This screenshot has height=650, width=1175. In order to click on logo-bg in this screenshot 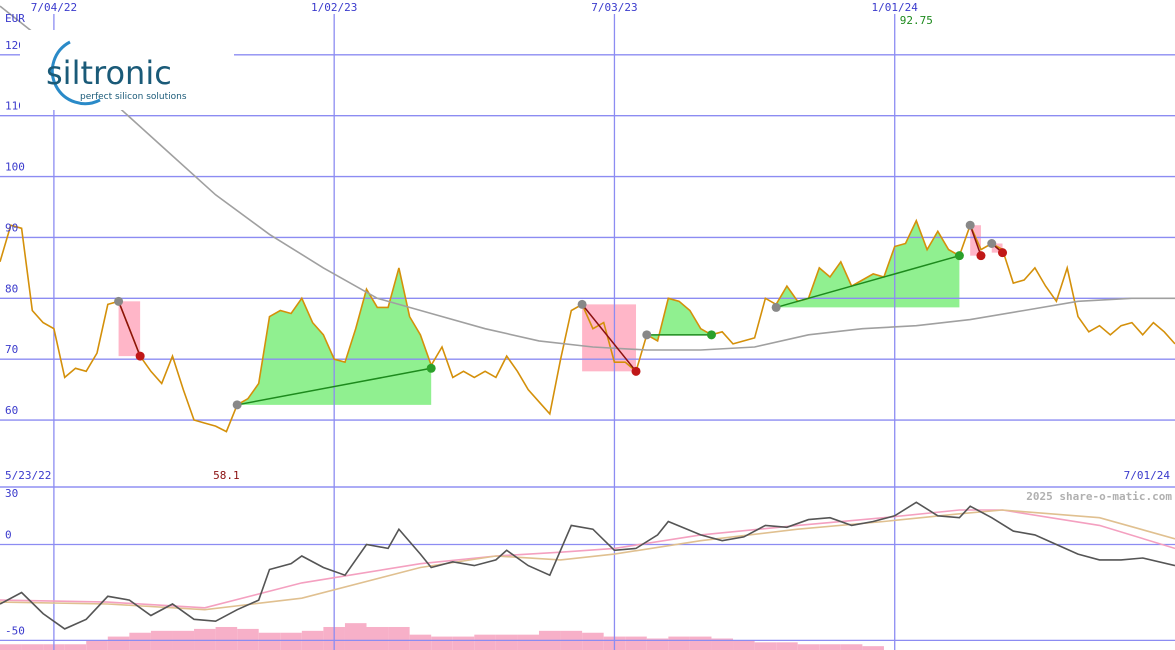, I will do `click(127, 70)`.